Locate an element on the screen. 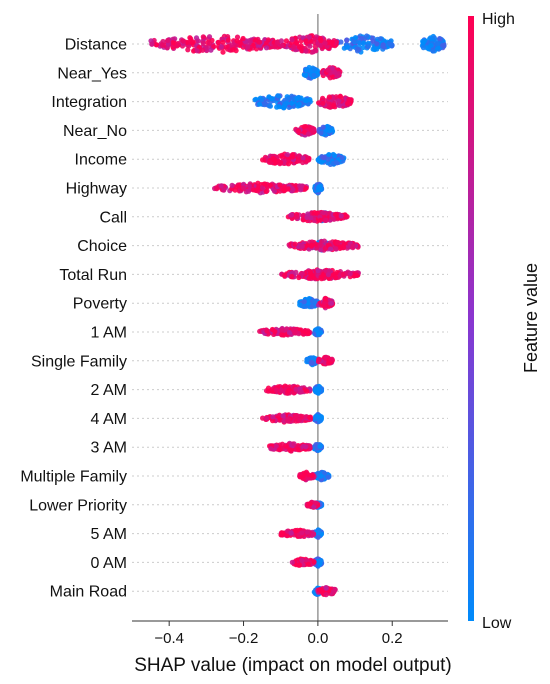 Image resolution: width=550 pixels, height=684 pixels. feature-label: Distance is located at coordinates (96, 45).